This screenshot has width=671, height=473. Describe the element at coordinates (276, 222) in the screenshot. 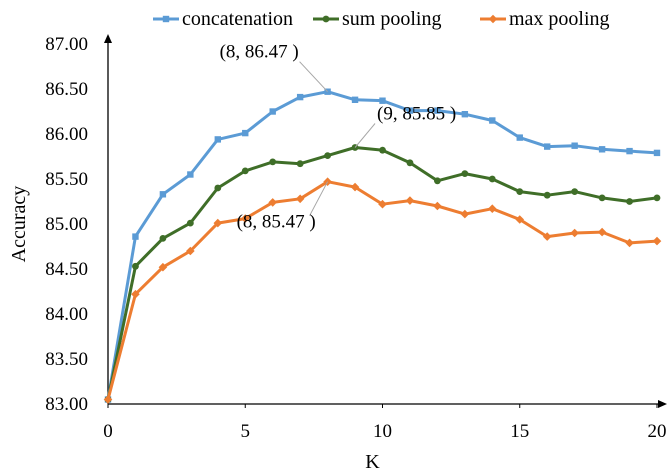

I see `annotation-label: (8, 85.47 )` at that location.